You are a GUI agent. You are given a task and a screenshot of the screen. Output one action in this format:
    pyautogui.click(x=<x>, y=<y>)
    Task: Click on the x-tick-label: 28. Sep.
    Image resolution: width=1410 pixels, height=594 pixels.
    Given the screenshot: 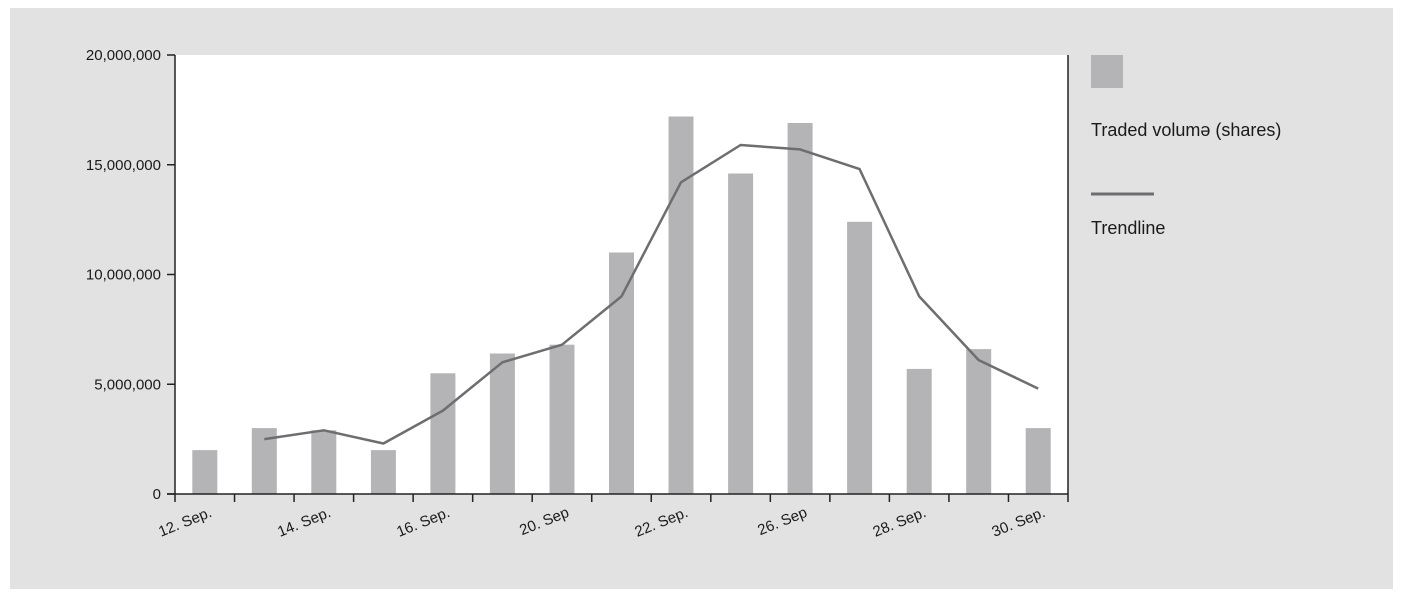 What is the action you would take?
    pyautogui.click(x=899, y=522)
    